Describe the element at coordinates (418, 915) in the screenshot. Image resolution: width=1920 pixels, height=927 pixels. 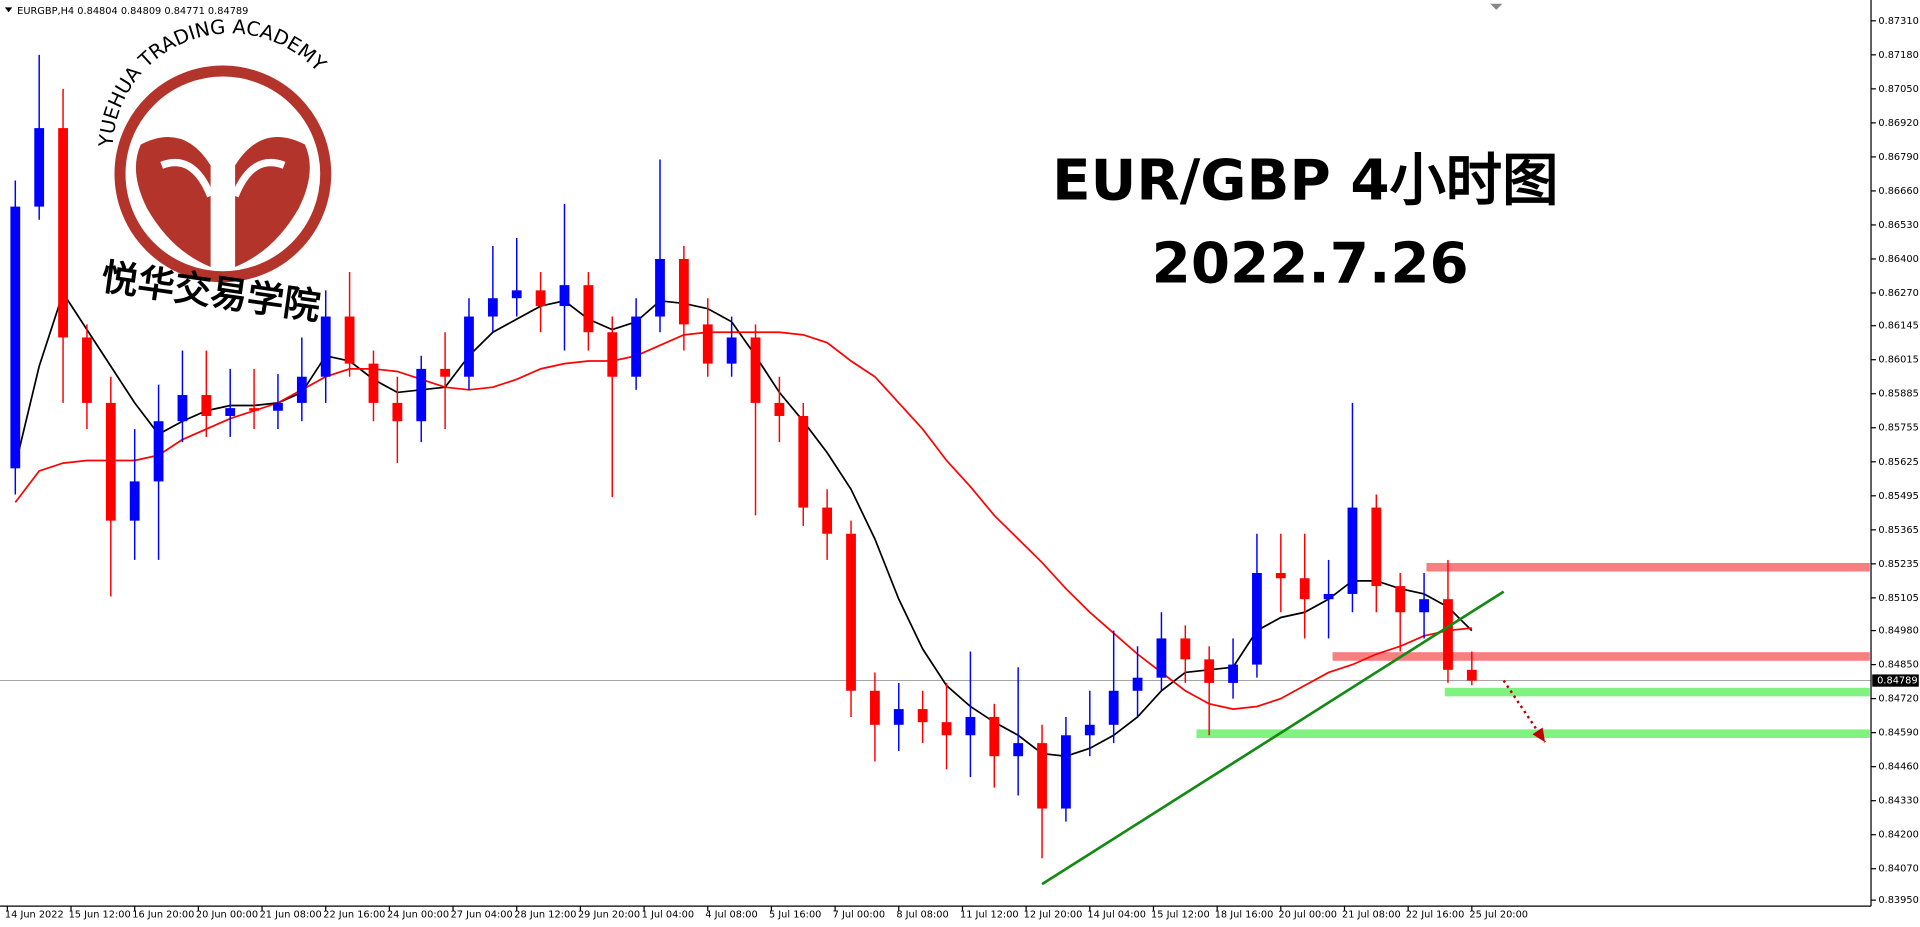
I see `x-tick-label: 24 Jun 00:00` at that location.